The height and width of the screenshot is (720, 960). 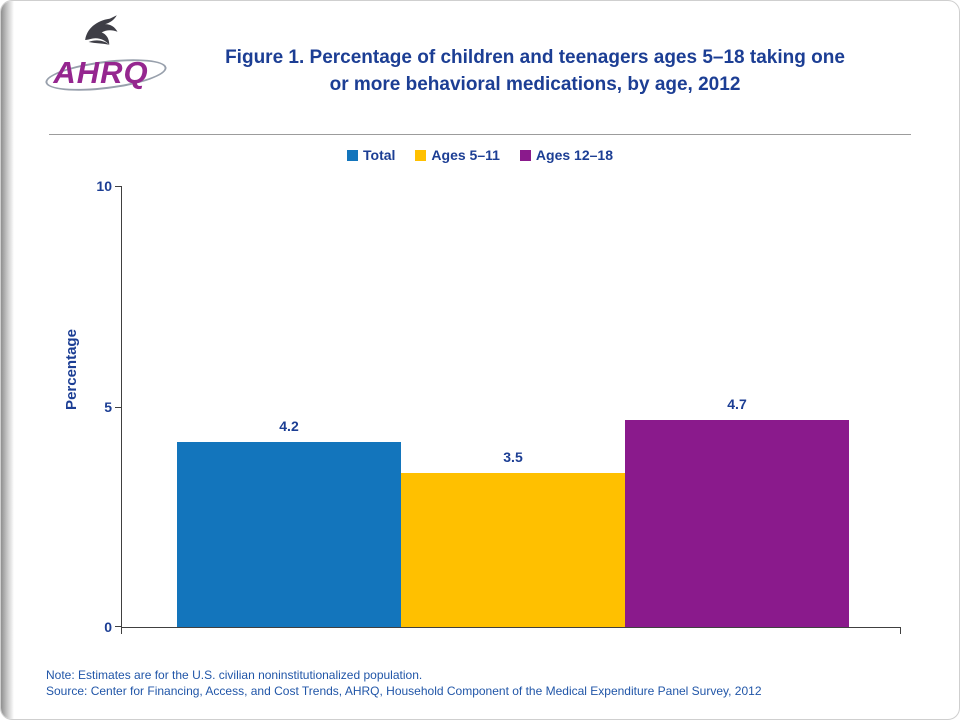 I want to click on legend-item-ages-5-11: Ages 5–11, so click(x=457, y=155).